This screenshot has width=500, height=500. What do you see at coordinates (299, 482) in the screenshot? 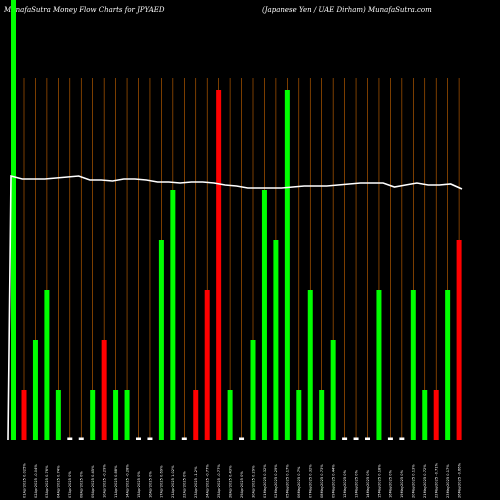
I see `tick-label: 06May2025 0.7%` at bounding box center [299, 482].